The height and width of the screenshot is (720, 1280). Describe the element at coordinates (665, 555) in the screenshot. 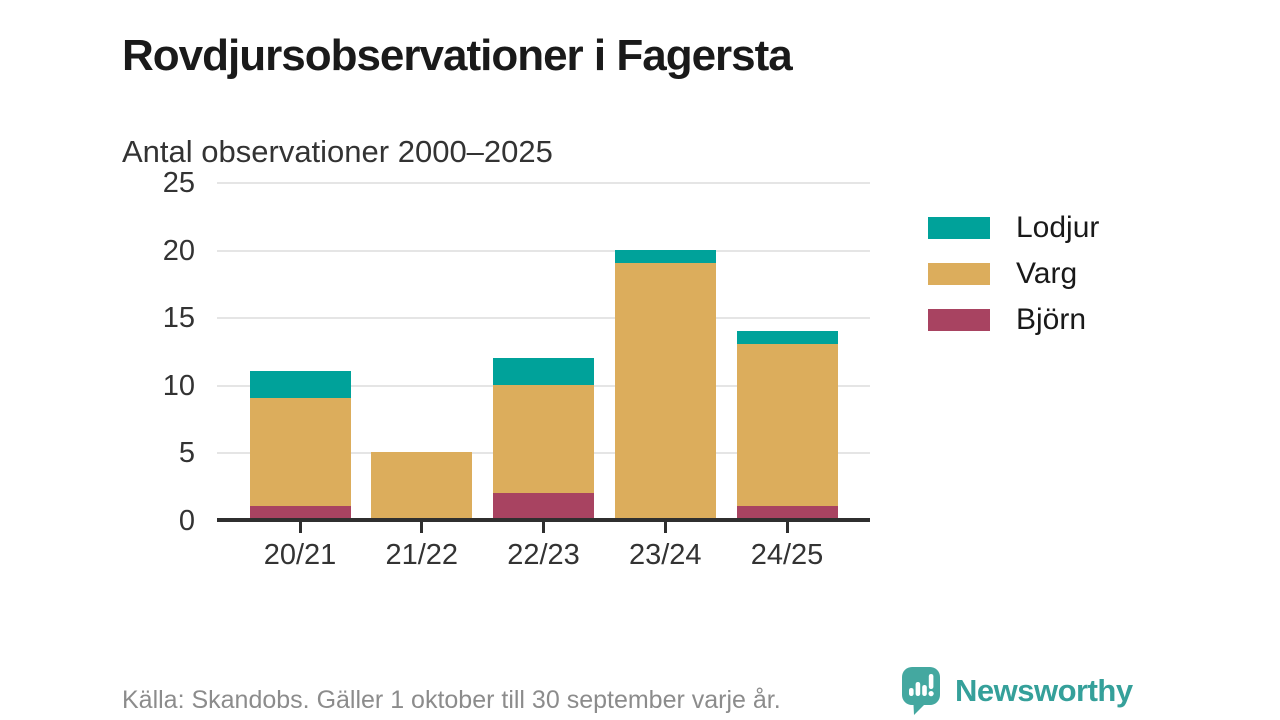

I see `x-tick-label-23-24: 23/24` at that location.